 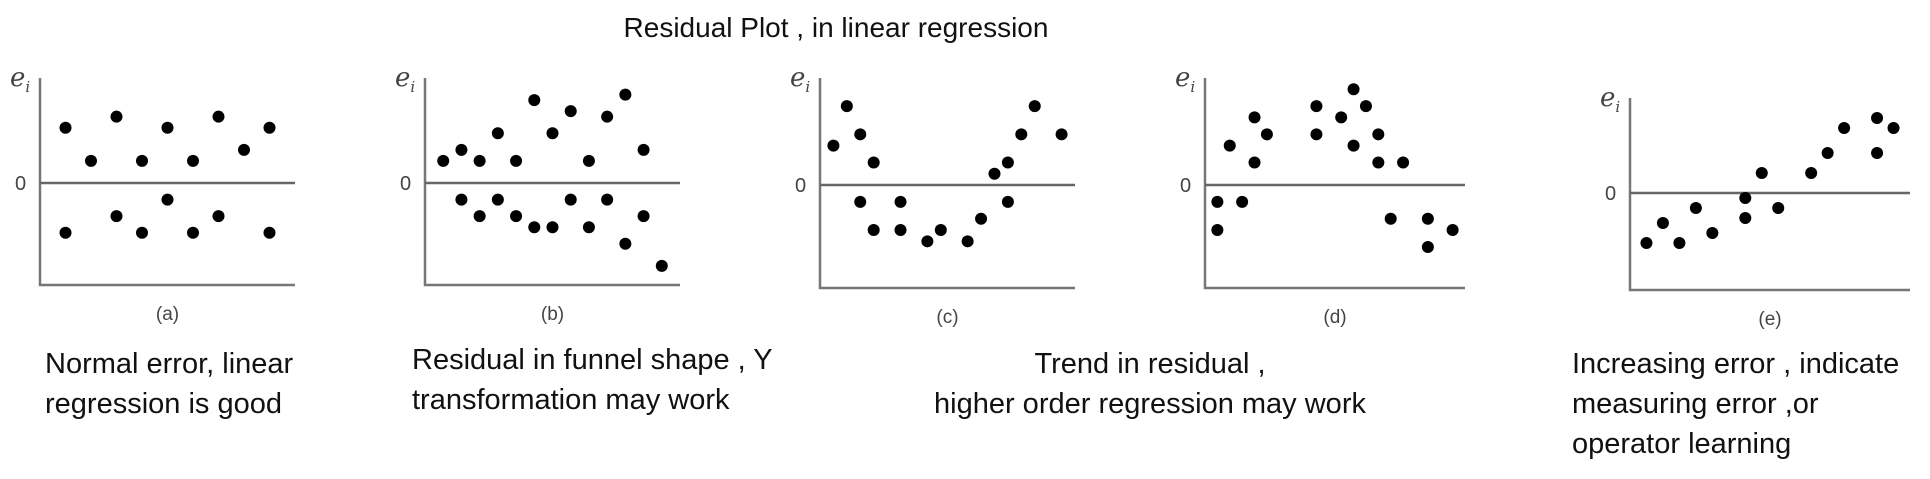 I want to click on panel-c-label: (c), so click(x=947, y=317).